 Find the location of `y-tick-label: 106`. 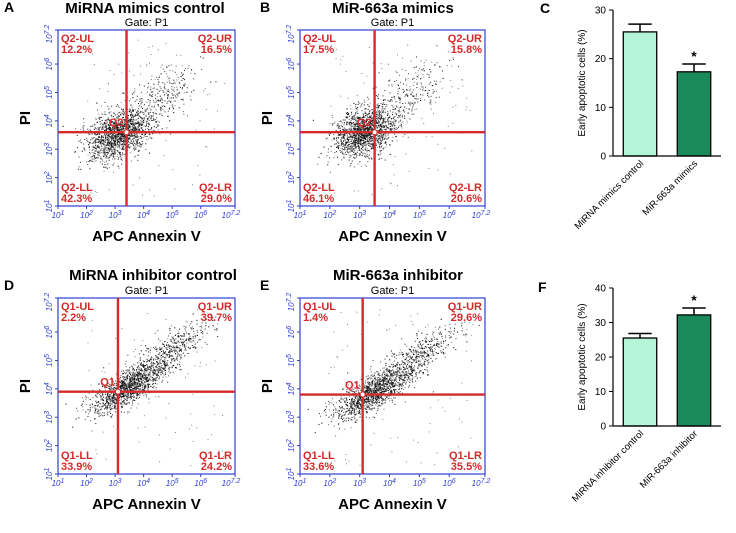

y-tick-label: 106 is located at coordinates (291, 64).